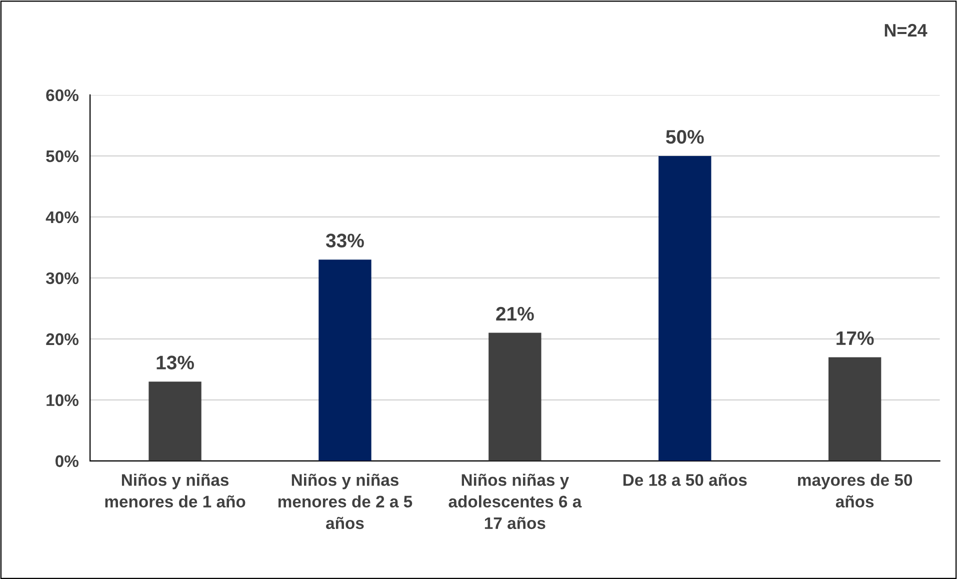 Image resolution: width=958 pixels, height=579 pixels. I want to click on x-tick-label: Niños niñas y adolescentes 6 a 17 años, so click(515, 502).